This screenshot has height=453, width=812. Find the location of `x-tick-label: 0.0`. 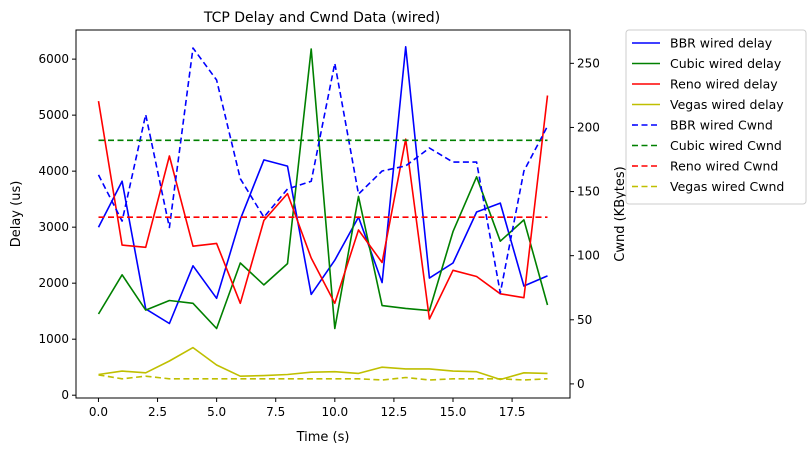

x-tick-label: 0.0 is located at coordinates (98, 412).